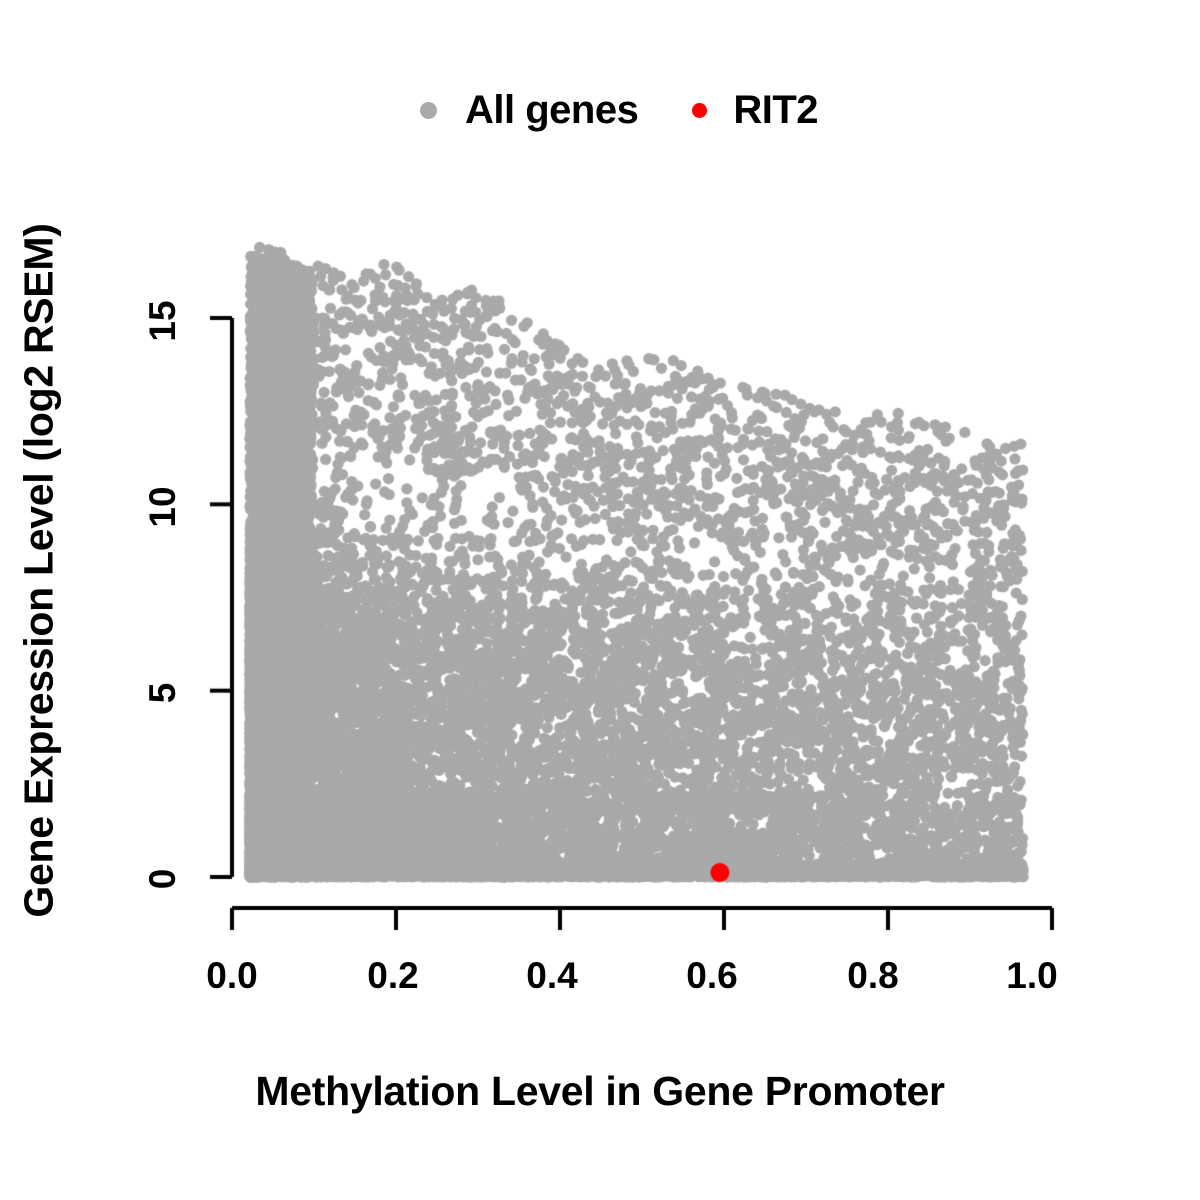 The image size is (1200, 1200). I want to click on y-tick-label-3: 15, so click(162, 321).